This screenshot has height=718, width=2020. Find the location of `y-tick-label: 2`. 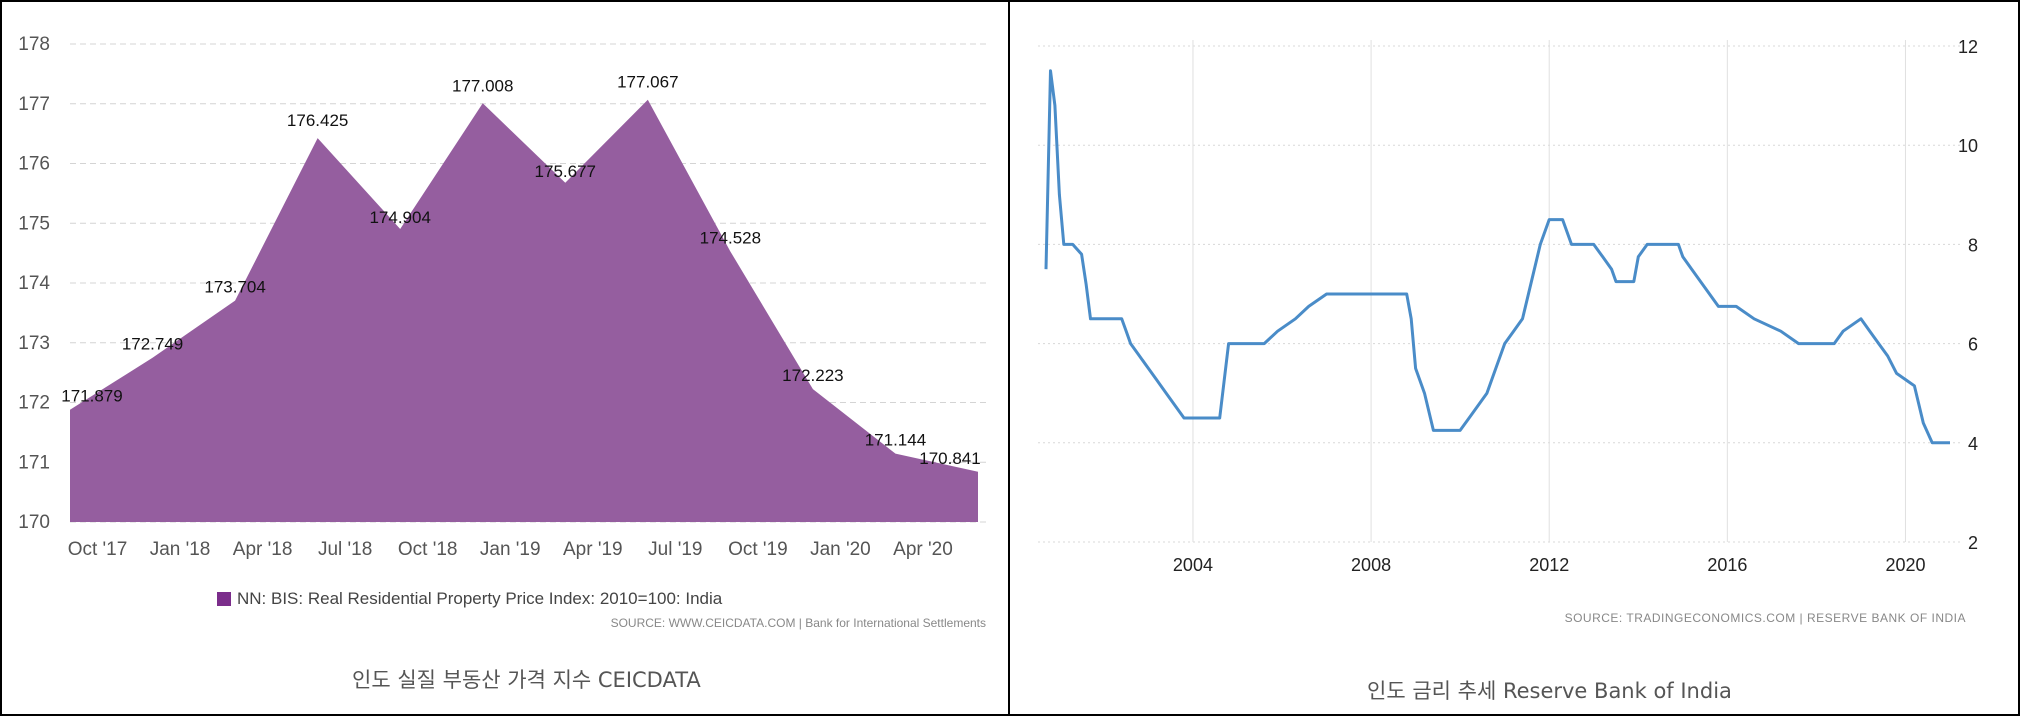

y-tick-label: 2 is located at coordinates (1973, 543).